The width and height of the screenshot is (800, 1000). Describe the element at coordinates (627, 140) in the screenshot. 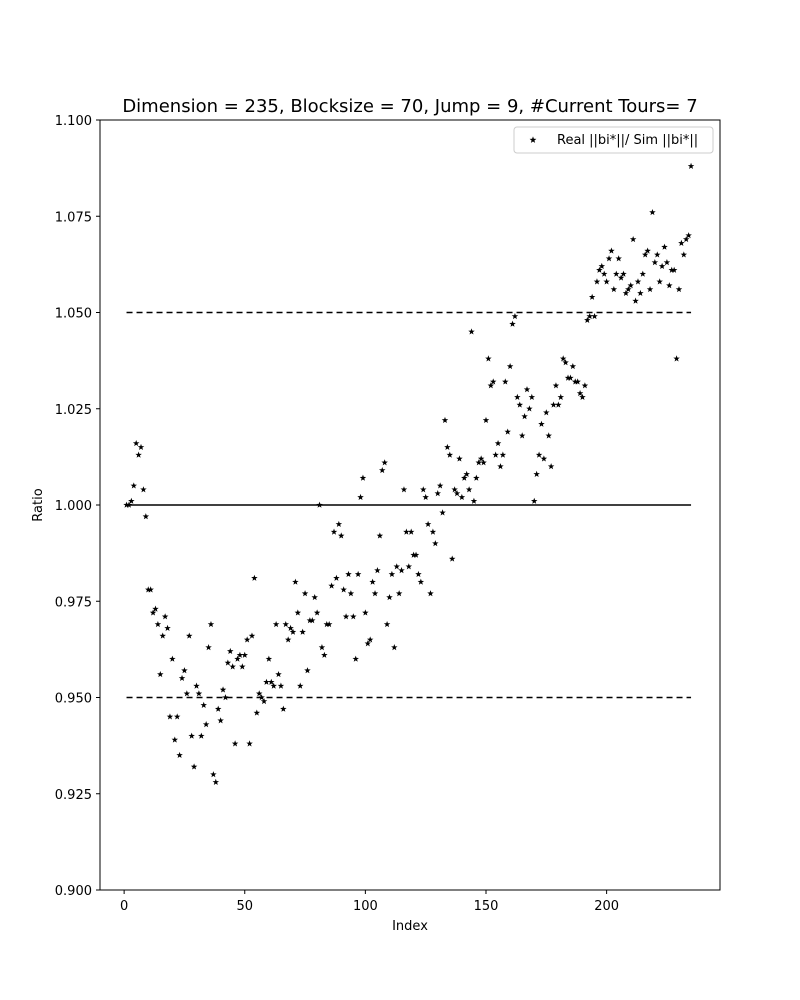

I see `legend-entry-label: Real ||bi*||/ Sim ||bi*||` at that location.